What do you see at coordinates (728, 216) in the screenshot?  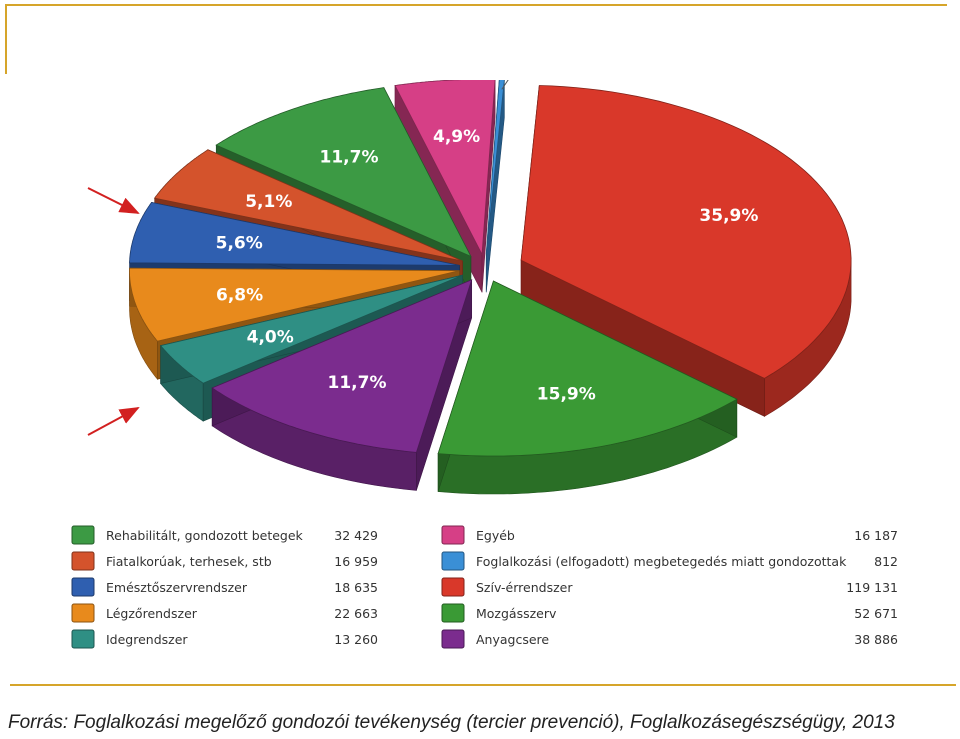 I see `slice-percent-label: 35,9%` at bounding box center [728, 216].